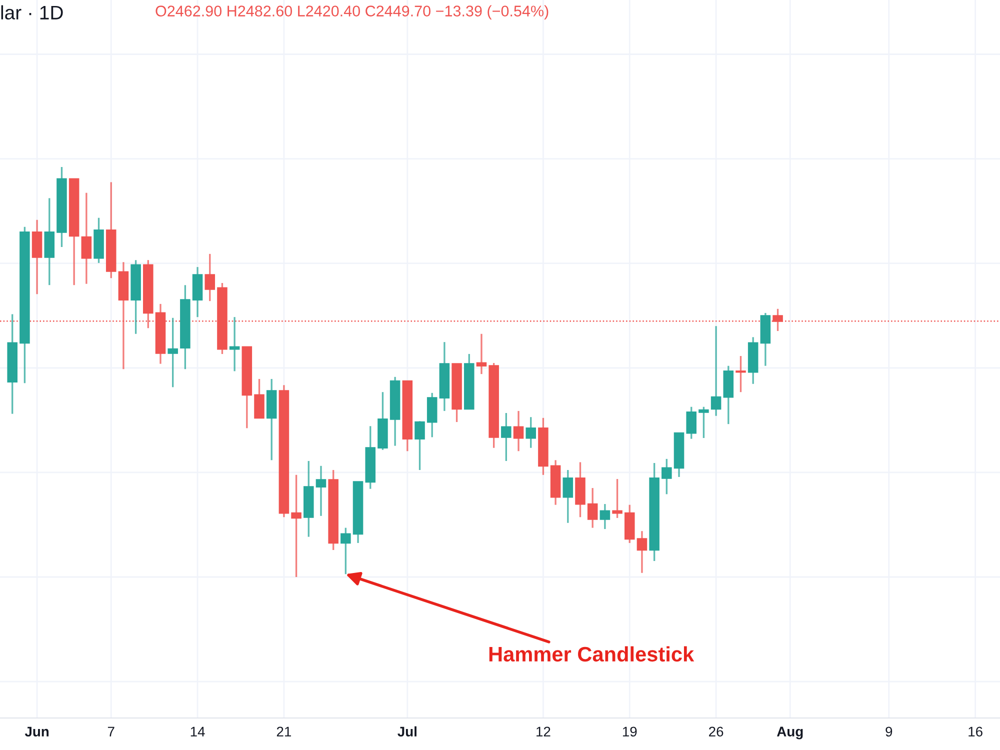  I want to click on x-tick-label: 16, so click(975, 731).